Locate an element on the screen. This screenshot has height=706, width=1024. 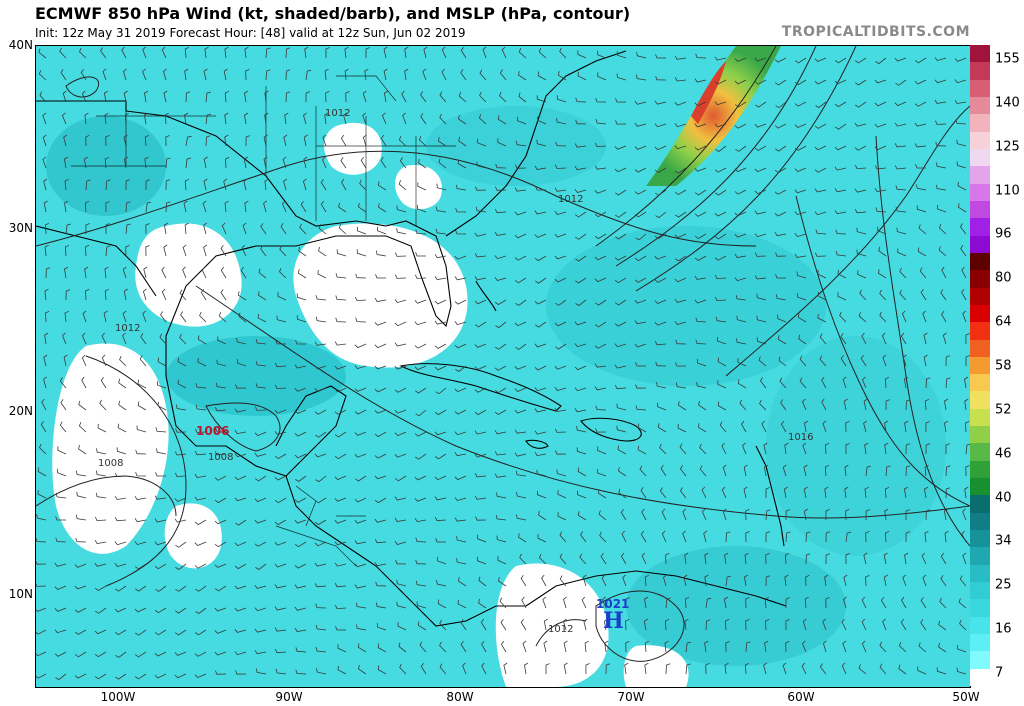
colorbar-label: 155 is located at coordinates (1007, 59).